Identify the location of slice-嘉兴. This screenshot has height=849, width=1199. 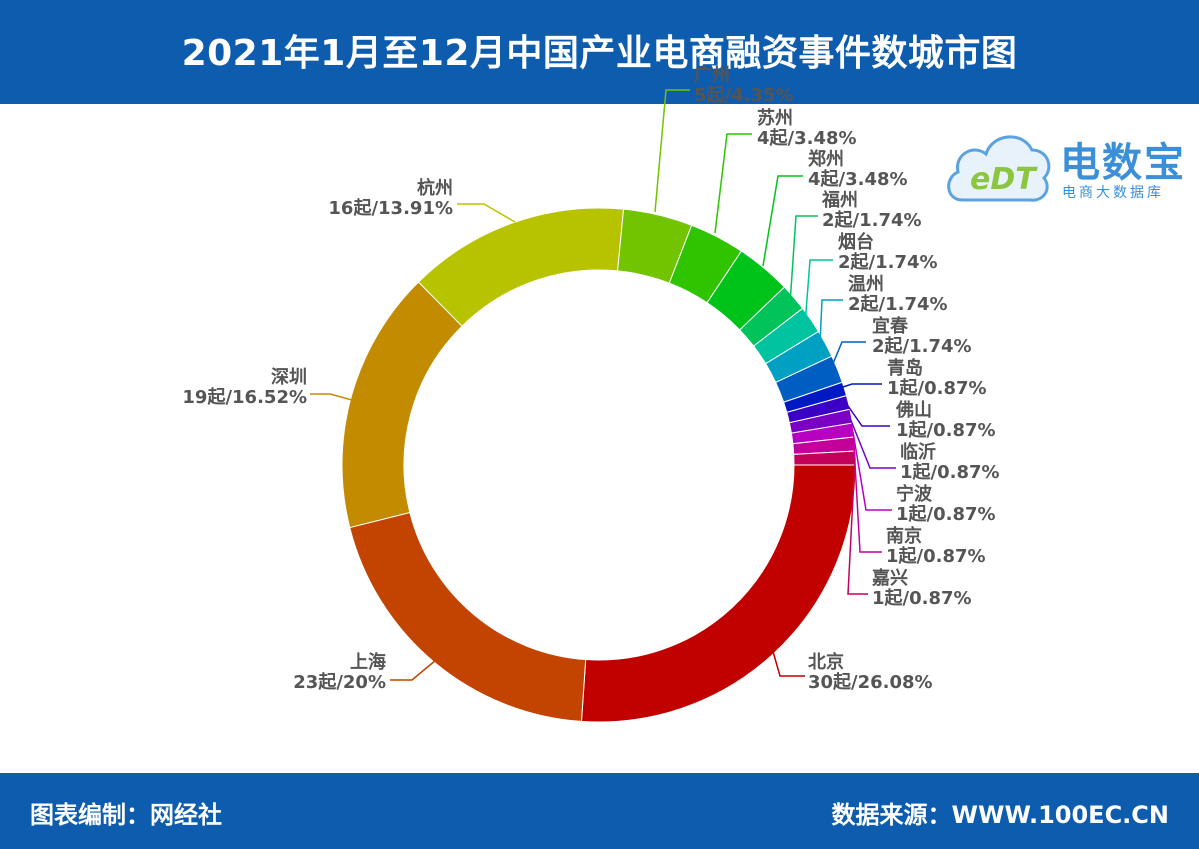
(825, 458).